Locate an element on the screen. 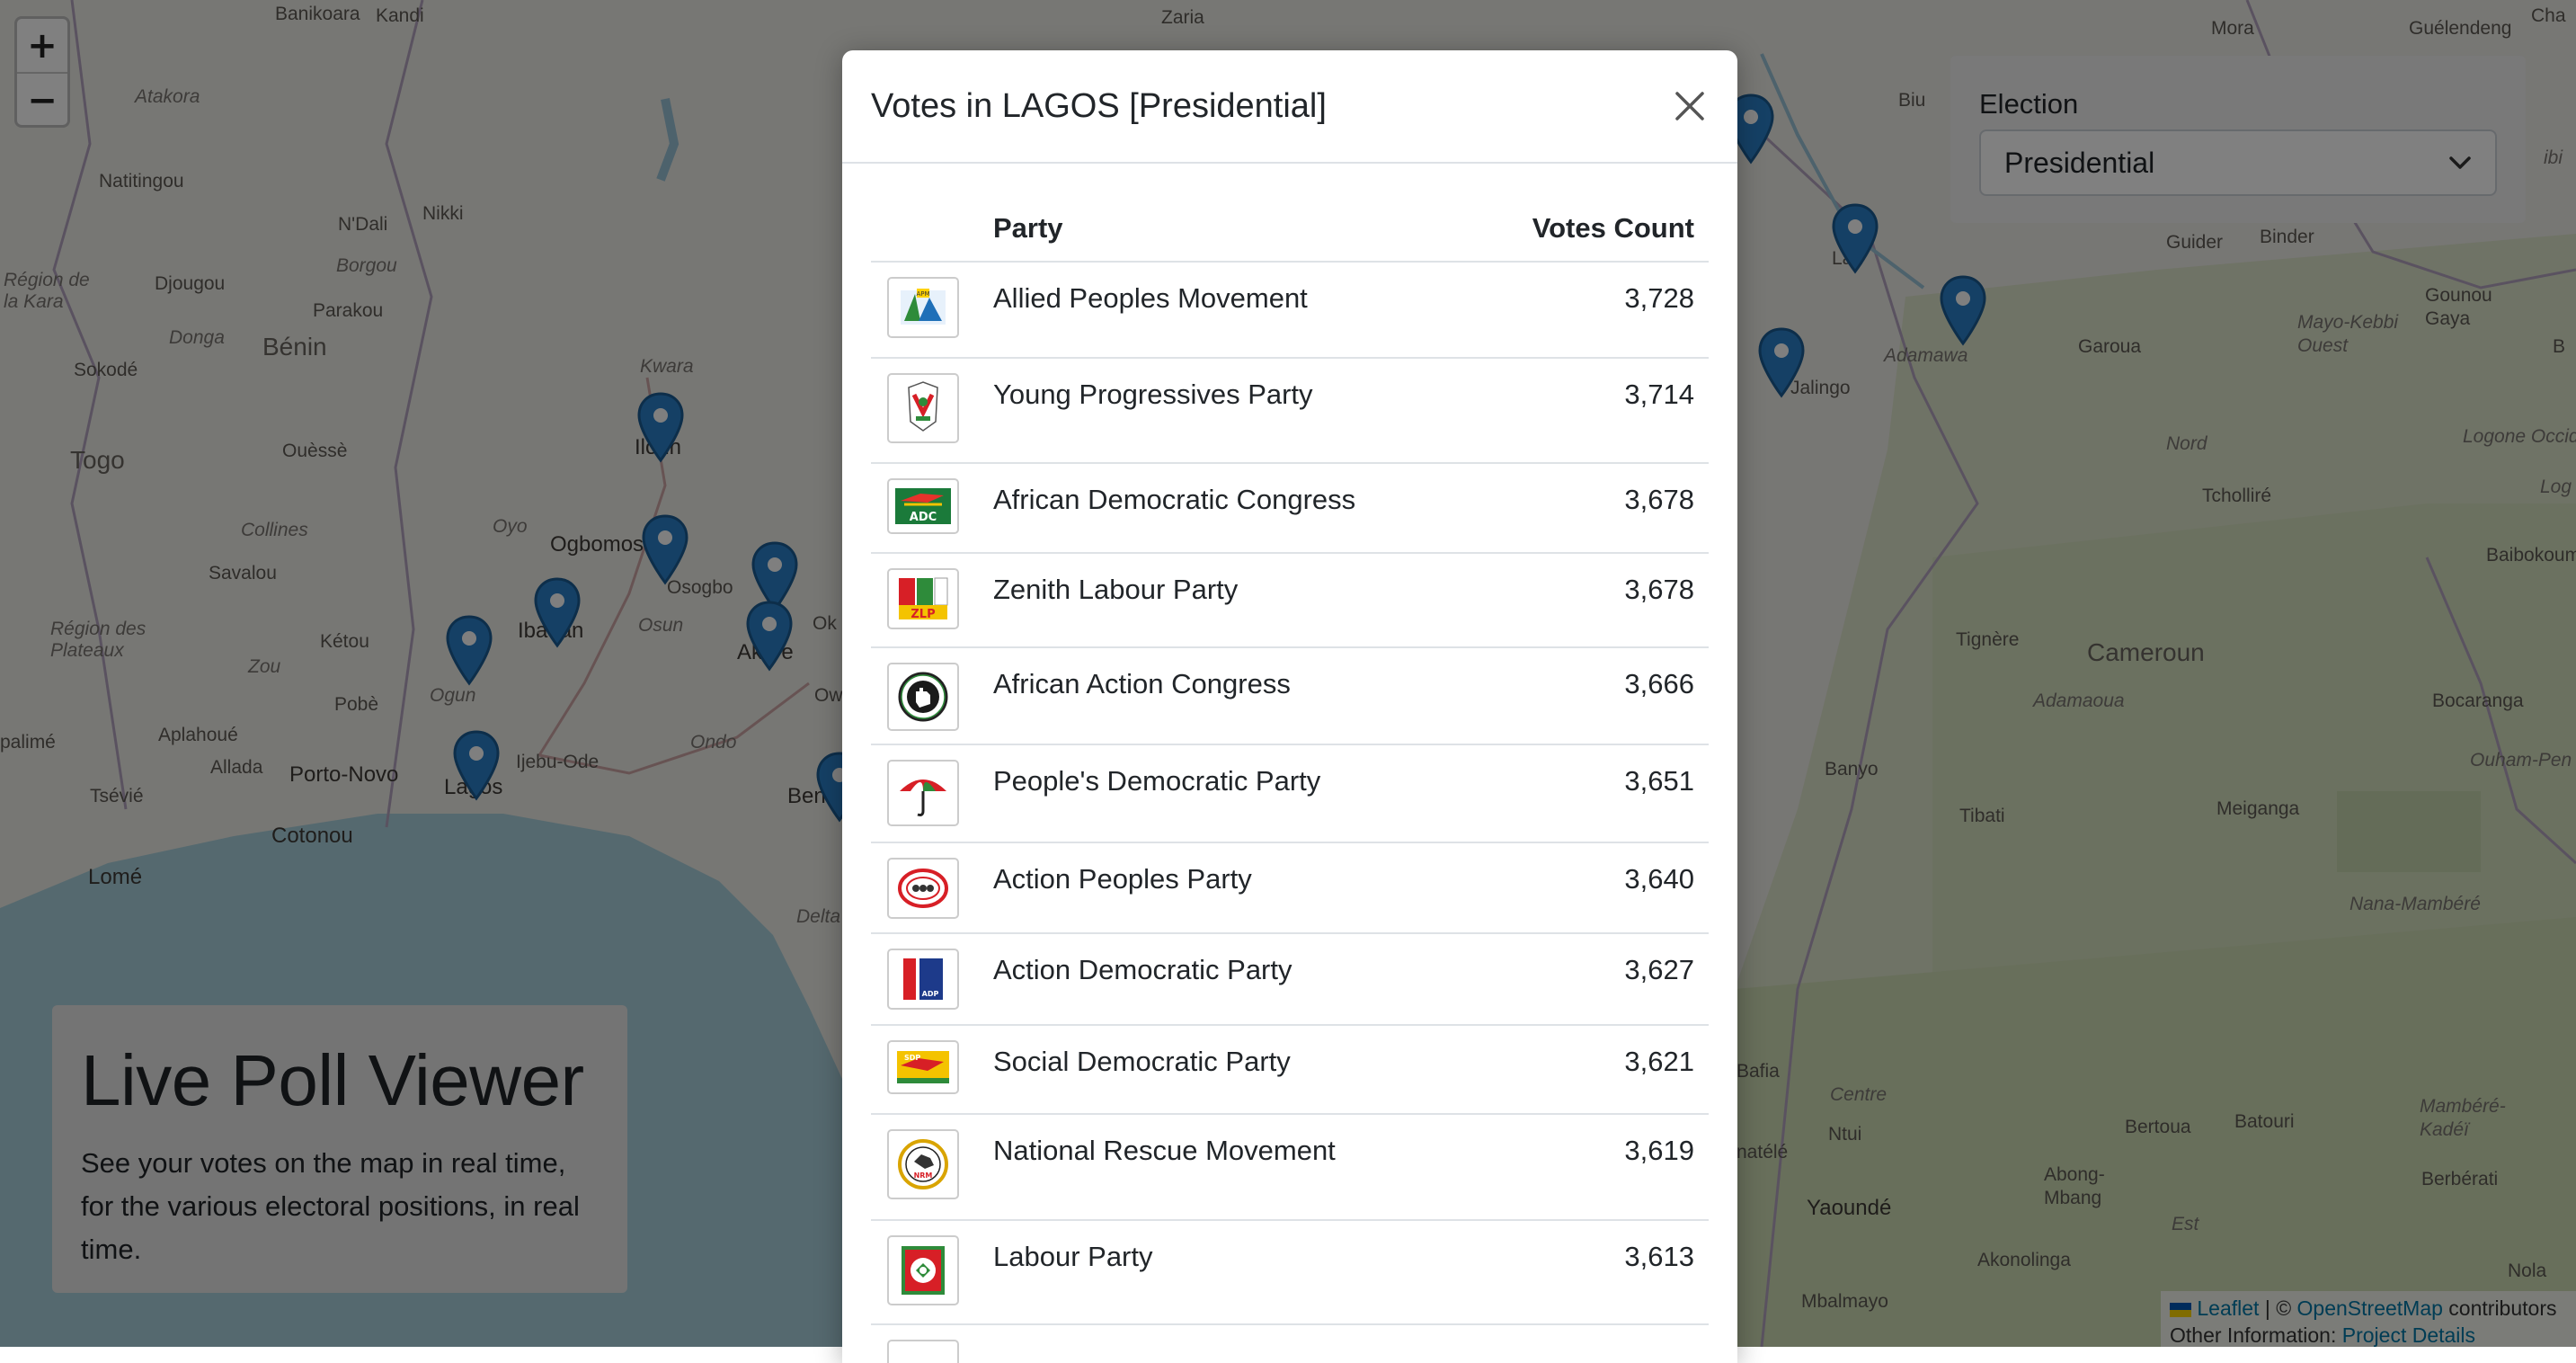 Image resolution: width=2576 pixels, height=1363 pixels. logo-column-header is located at coordinates (932, 229).